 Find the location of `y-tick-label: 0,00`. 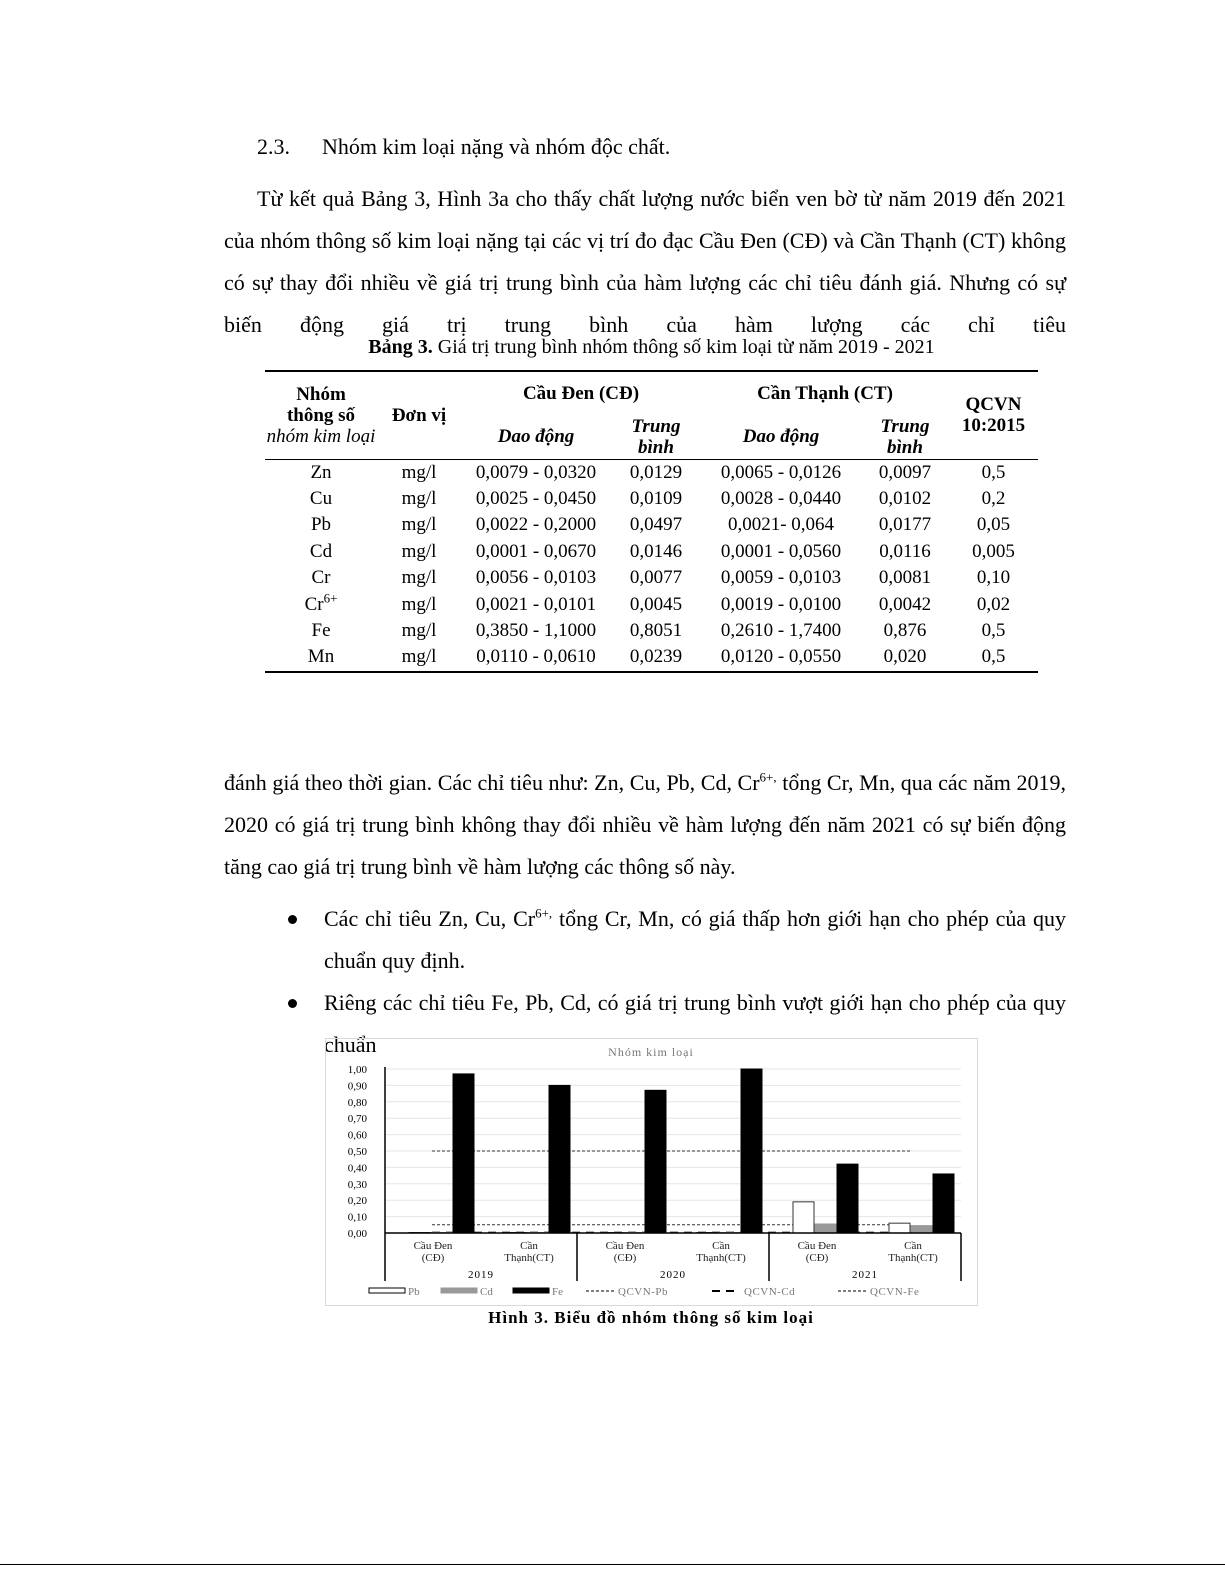

y-tick-label: 0,00 is located at coordinates (358, 1234).